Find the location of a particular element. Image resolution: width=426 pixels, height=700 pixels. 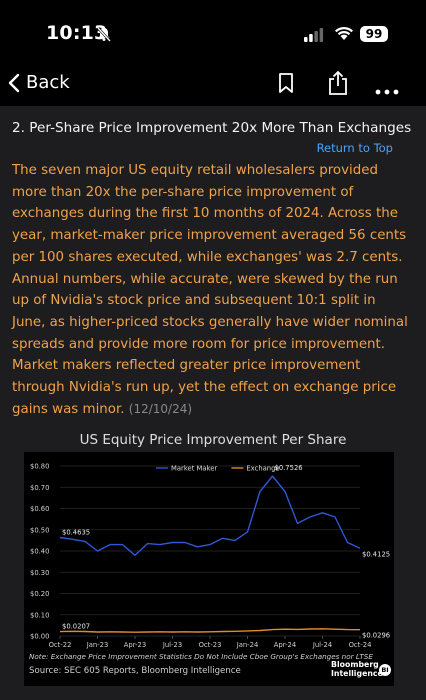

return-to-top-link: Return to Top is located at coordinates (354, 148).